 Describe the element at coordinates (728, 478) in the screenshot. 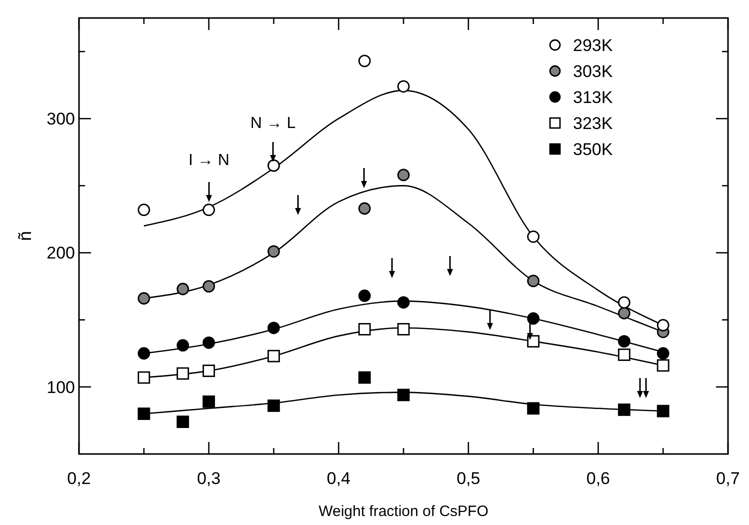

I see `x-tick-label: 0,7` at that location.